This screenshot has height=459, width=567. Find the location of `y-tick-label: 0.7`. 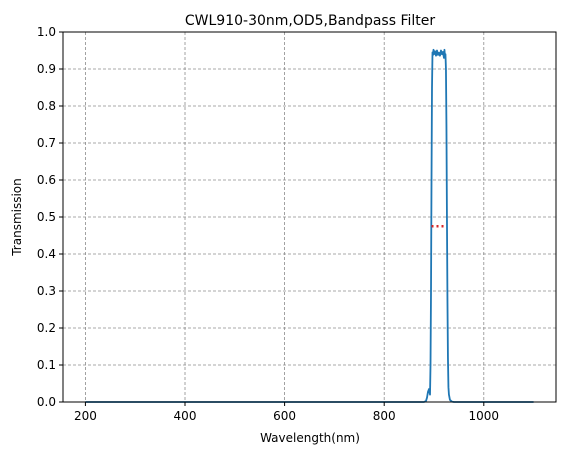

y-tick-label: 0.7 is located at coordinates (46, 143).